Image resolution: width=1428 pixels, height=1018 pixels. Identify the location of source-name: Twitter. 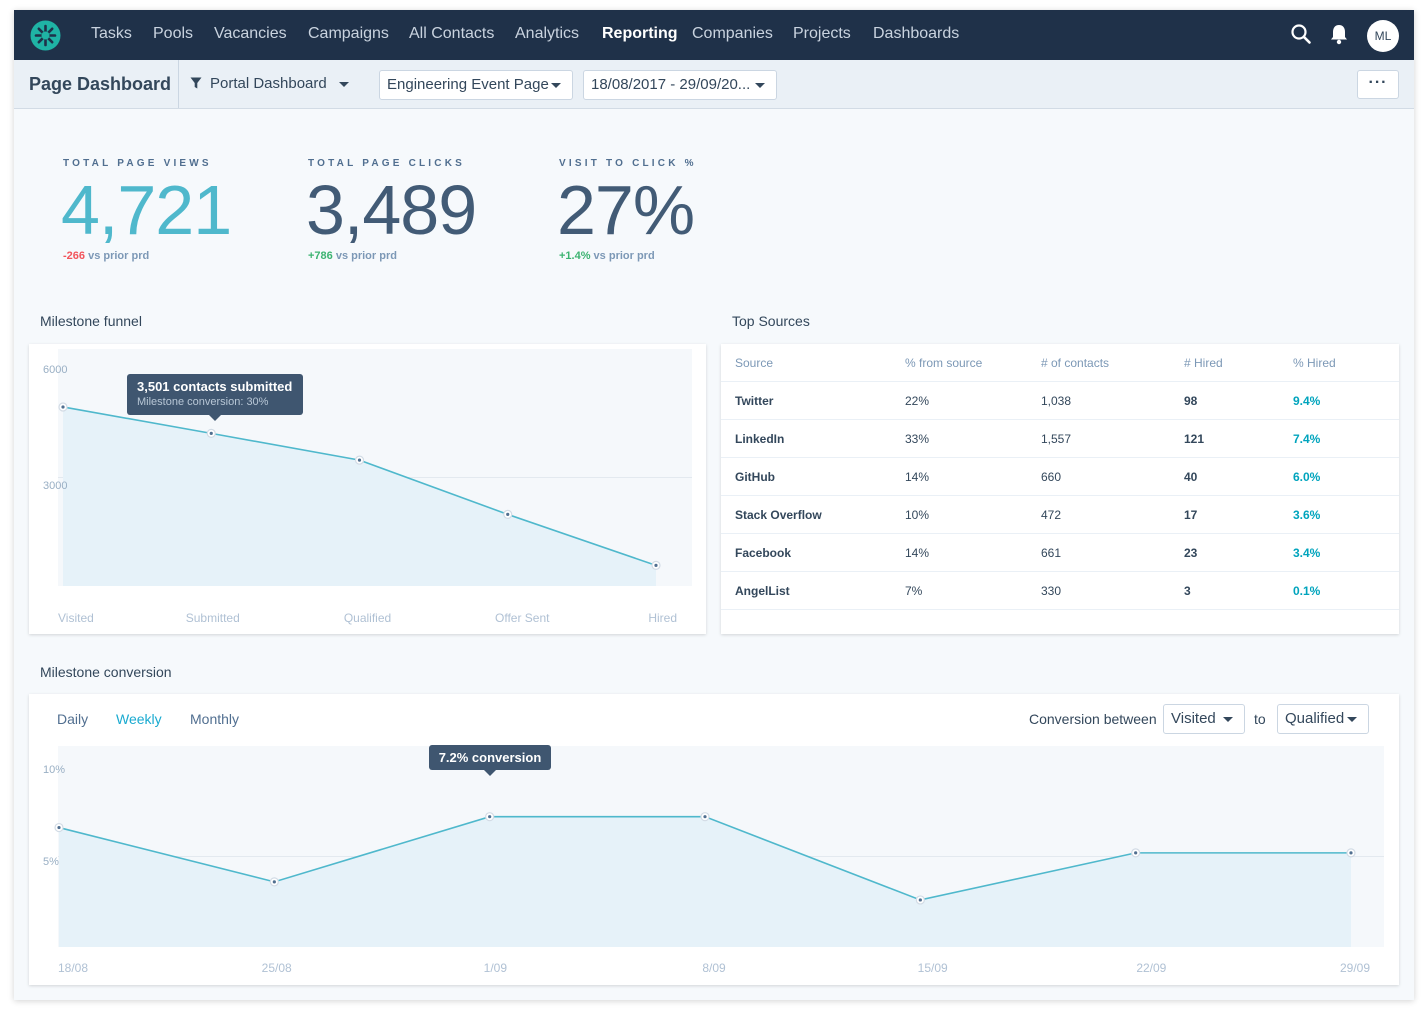
(754, 401).